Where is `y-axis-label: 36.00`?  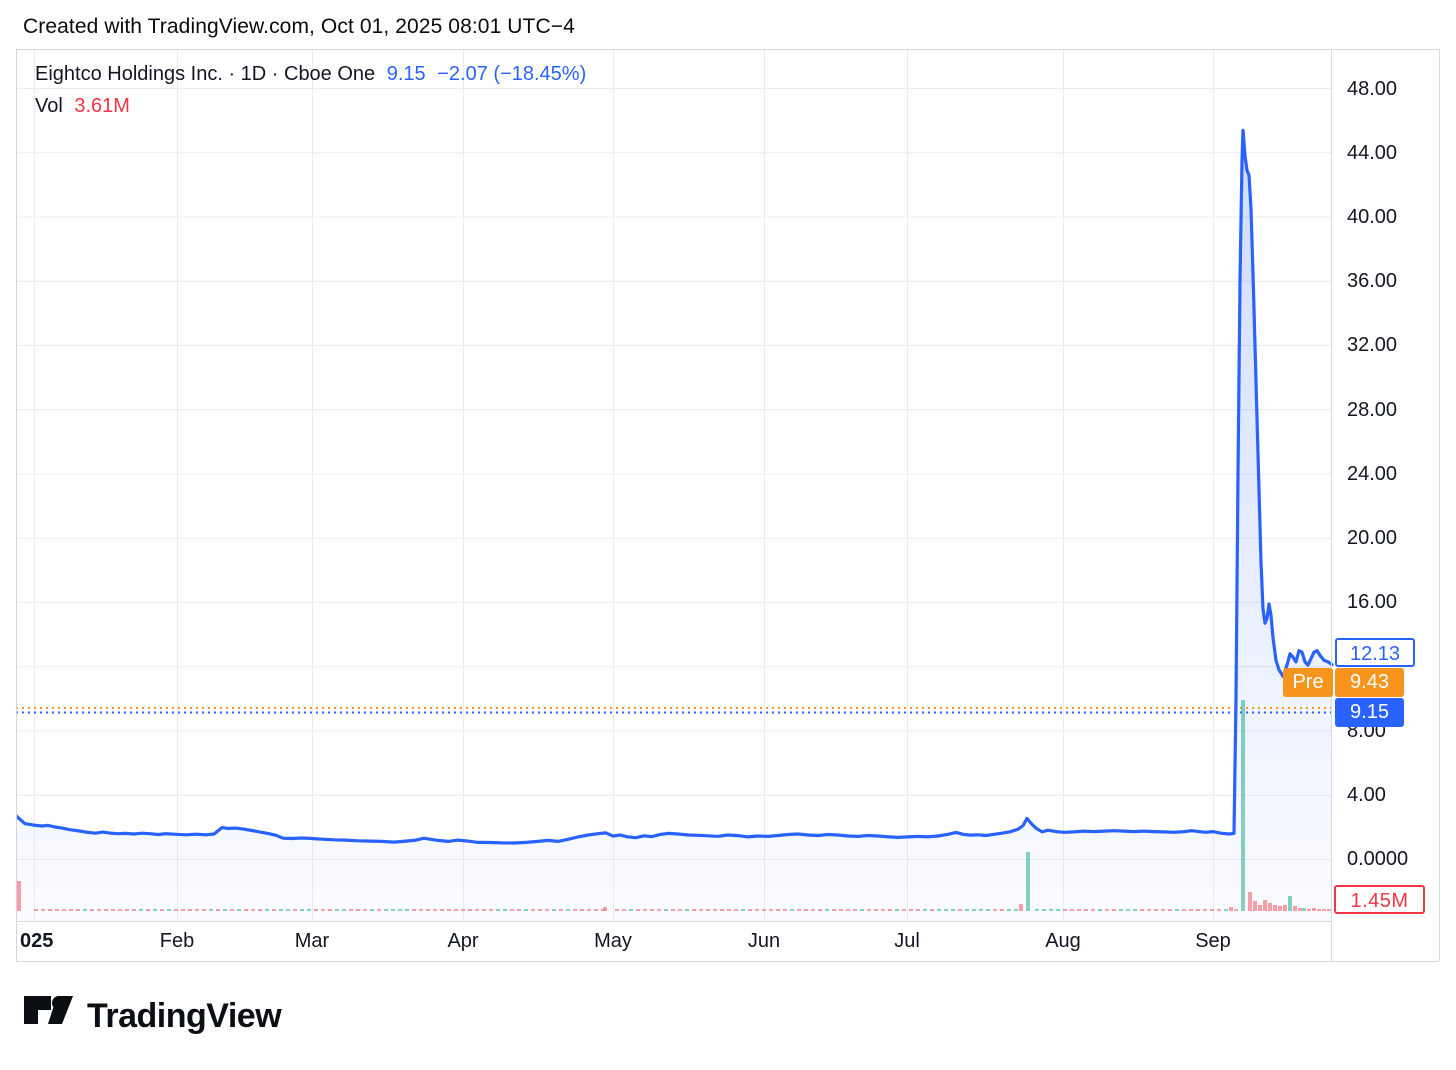 y-axis-label: 36.00 is located at coordinates (1372, 281).